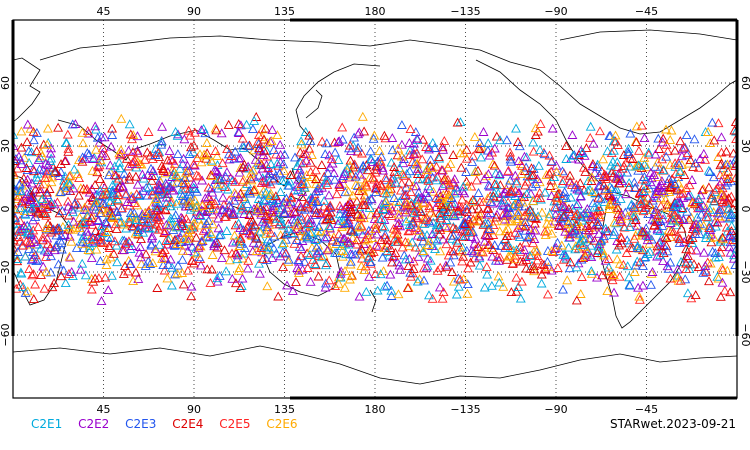 The height and width of the screenshot is (450, 750). Describe the element at coordinates (373, 301) in the screenshot. I see `new-zealand-coast` at that location.